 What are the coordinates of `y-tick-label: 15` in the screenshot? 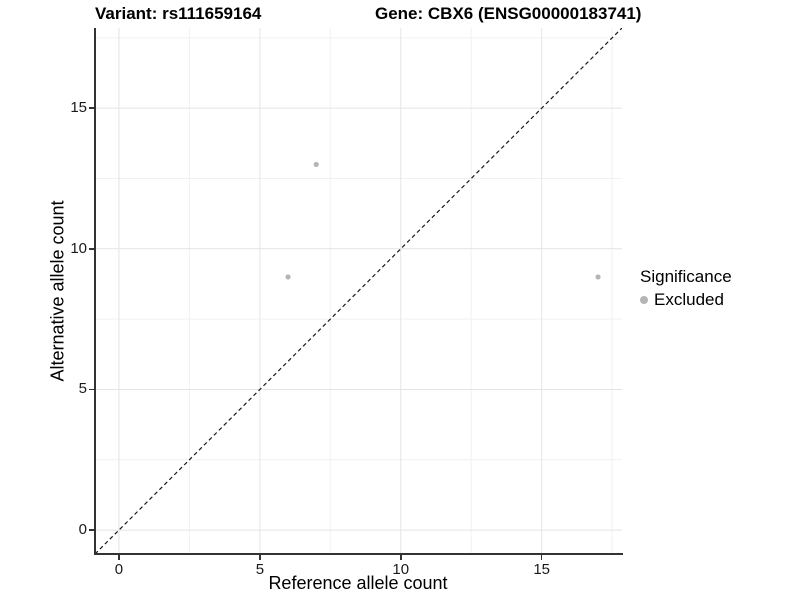 It's located at (78, 108).